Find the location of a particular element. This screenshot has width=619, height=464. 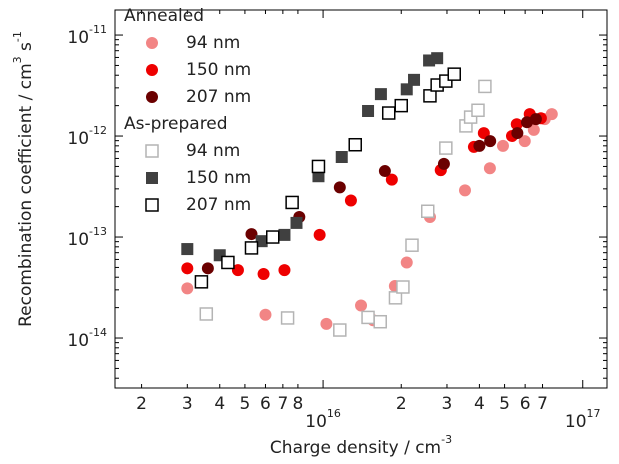

x-tick-label: 3 is located at coordinates (447, 404).